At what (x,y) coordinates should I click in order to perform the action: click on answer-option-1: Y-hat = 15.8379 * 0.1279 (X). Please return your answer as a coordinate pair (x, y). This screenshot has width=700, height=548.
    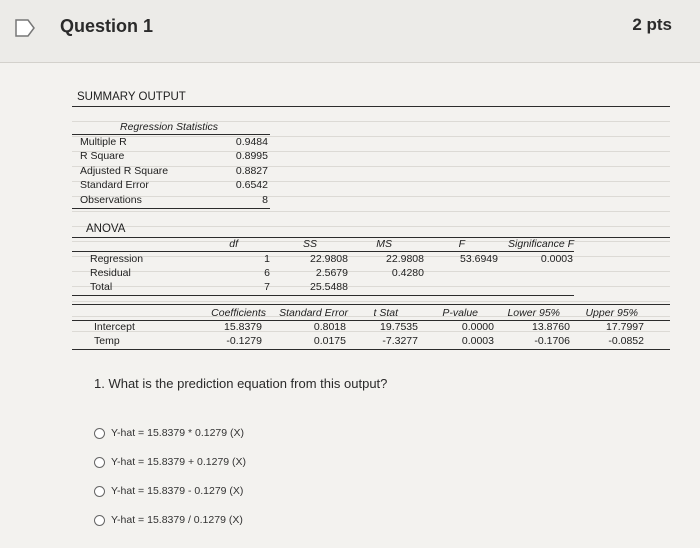
    Looking at the image, I should click on (169, 433).